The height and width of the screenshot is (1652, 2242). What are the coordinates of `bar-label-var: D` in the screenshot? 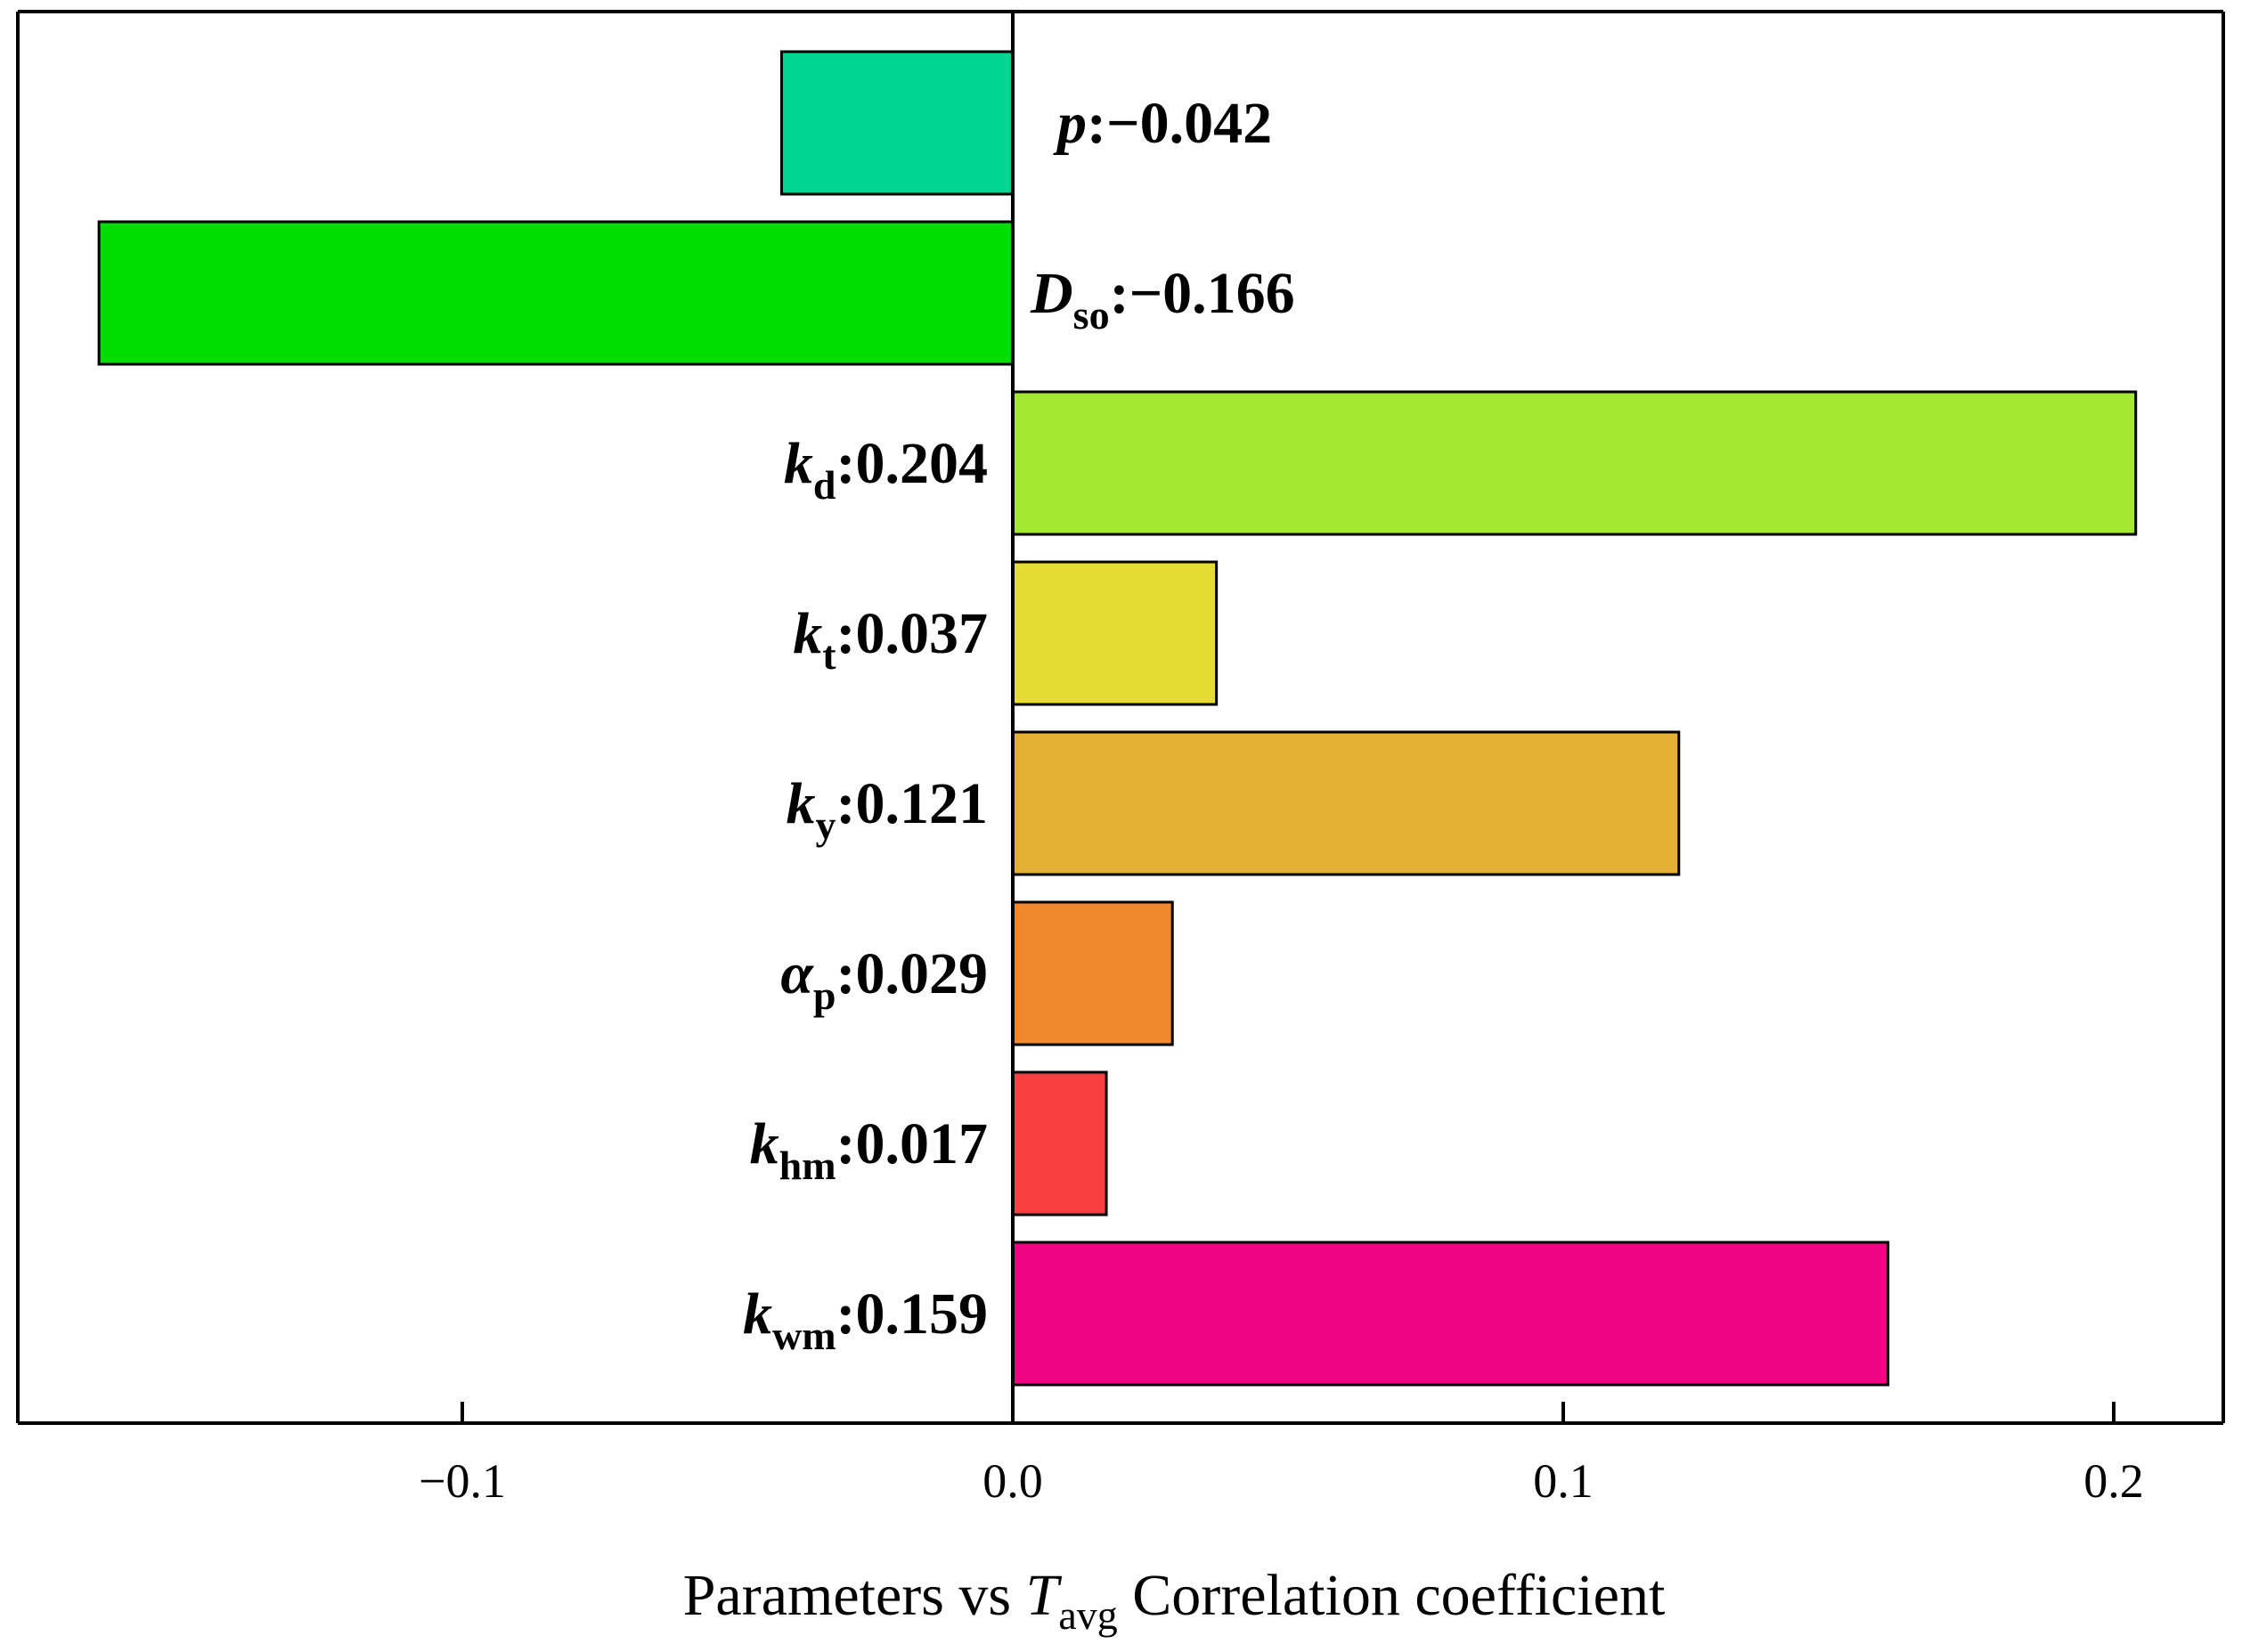 It's located at (1051, 293).